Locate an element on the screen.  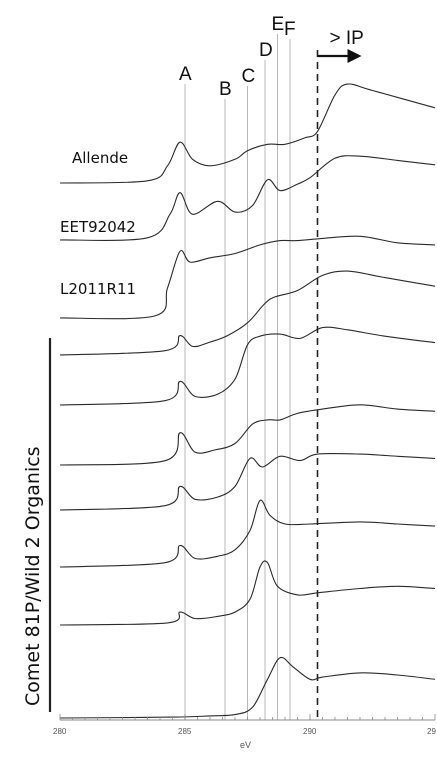
ip-label: > IP is located at coordinates (347, 38).